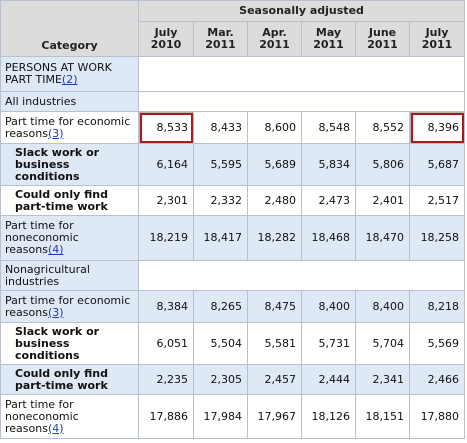 The width and height of the screenshot is (467, 443). What do you see at coordinates (166, 127) in the screenshot?
I see `highlighted-value-cell: 8,533` at bounding box center [166, 127].